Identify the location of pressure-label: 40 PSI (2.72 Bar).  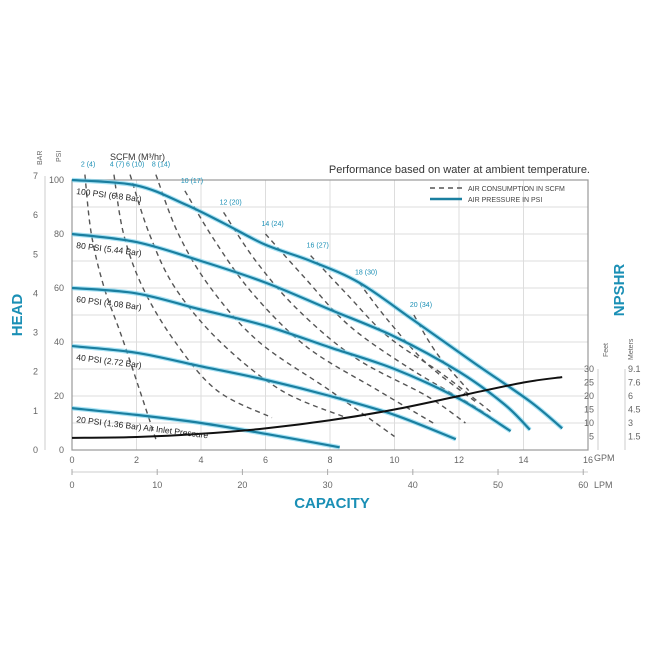
(109, 361).